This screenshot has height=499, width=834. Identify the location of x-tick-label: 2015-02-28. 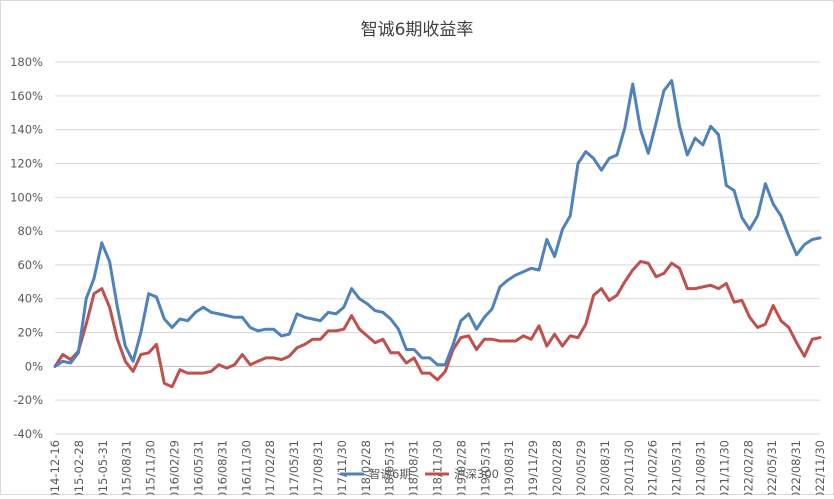
(79, 467).